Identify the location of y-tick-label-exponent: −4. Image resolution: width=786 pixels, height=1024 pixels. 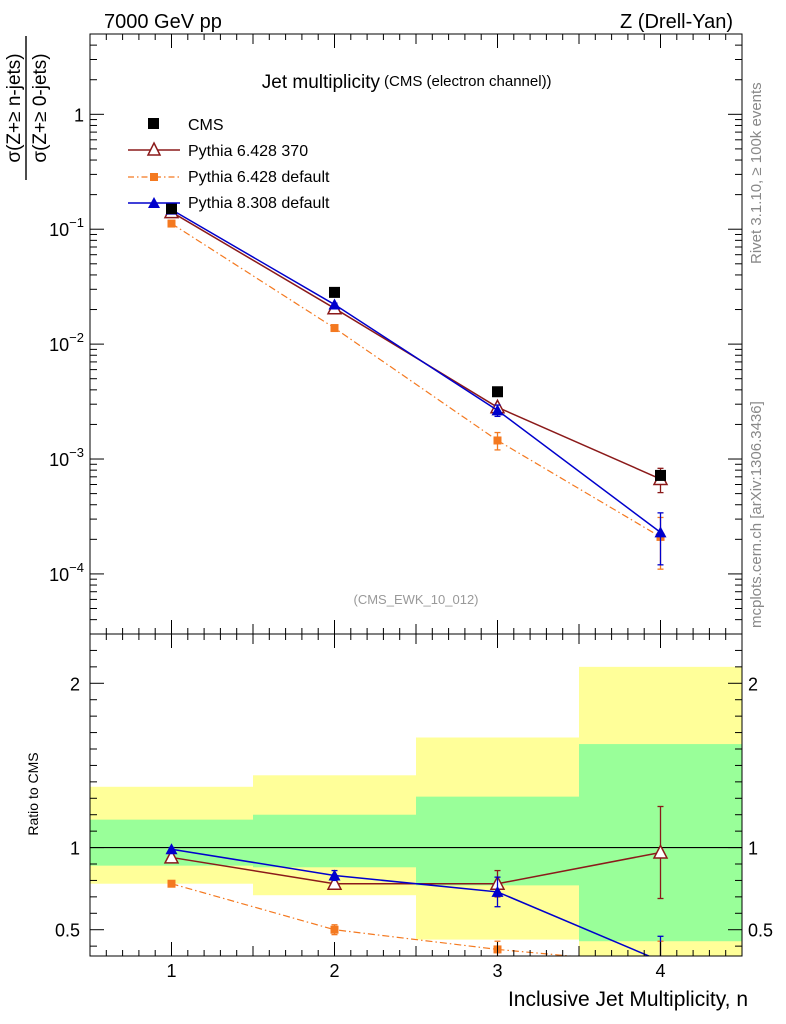
(76, 567).